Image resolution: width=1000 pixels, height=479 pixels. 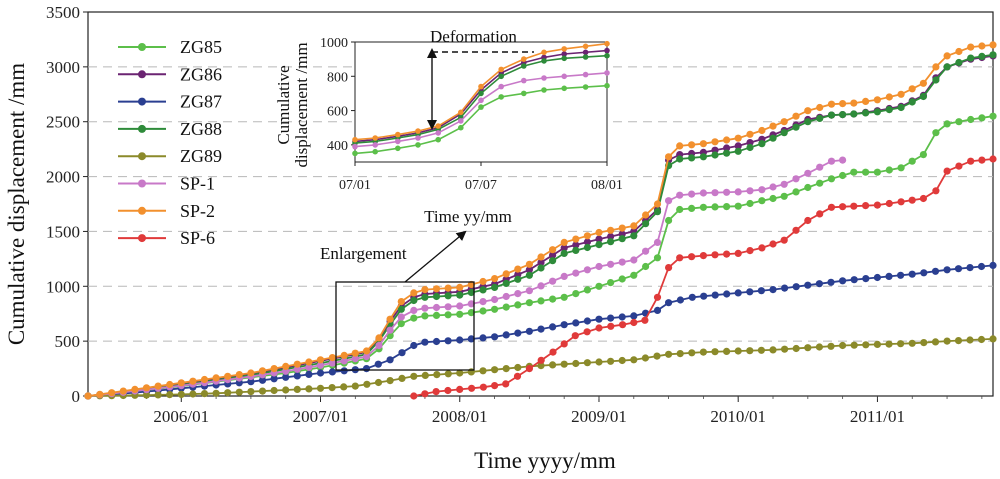 I want to click on y-tick-label: 1000, so click(x=63, y=286).